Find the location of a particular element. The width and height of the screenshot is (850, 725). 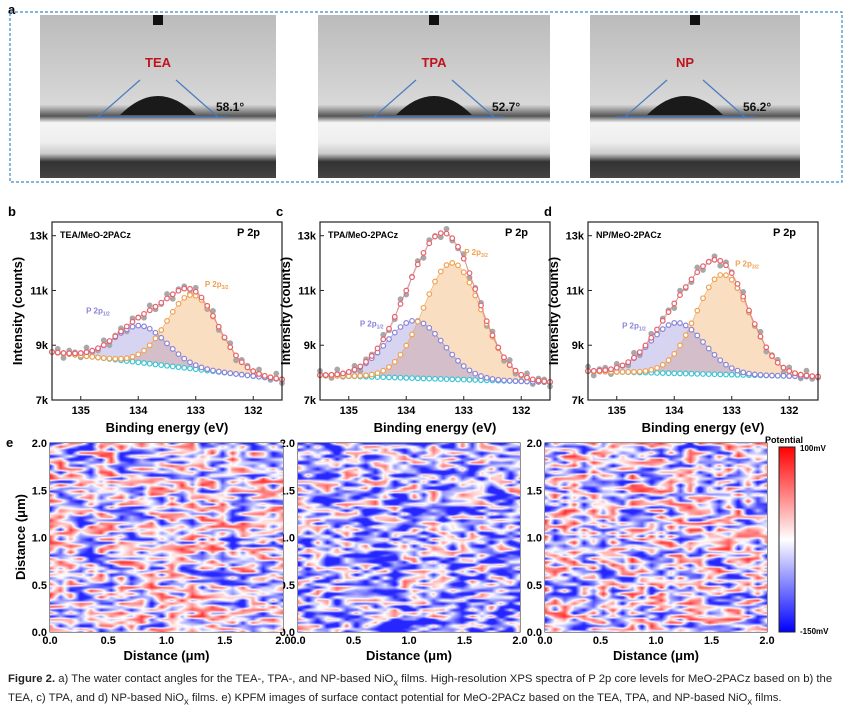

x-tick-label: 133 is located at coordinates (196, 411).